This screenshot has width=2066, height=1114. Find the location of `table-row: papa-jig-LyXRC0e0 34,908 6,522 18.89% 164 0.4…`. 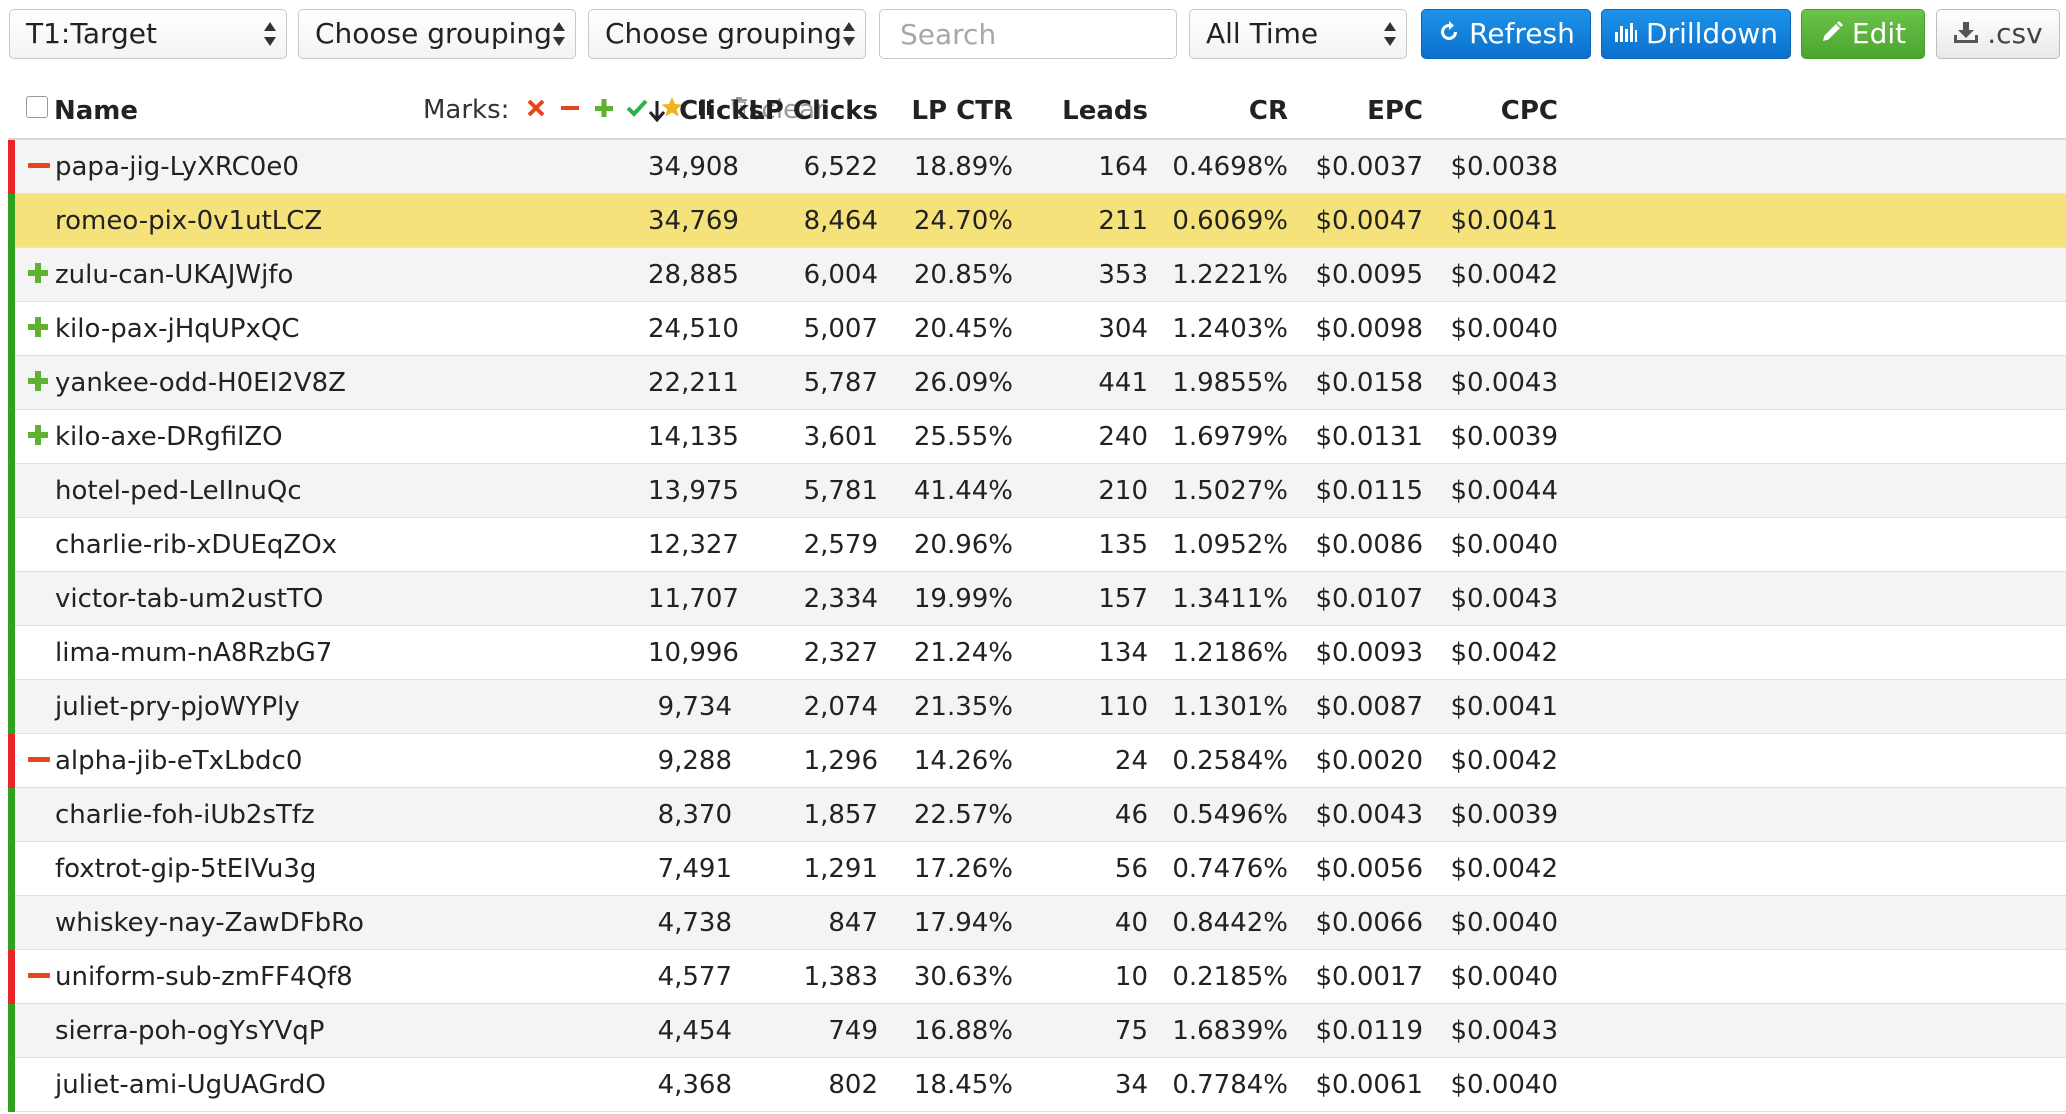

table-row: papa-jig-LyXRC0e0 34,908 6,522 18.89% 164 0.4… is located at coordinates (1037, 167).